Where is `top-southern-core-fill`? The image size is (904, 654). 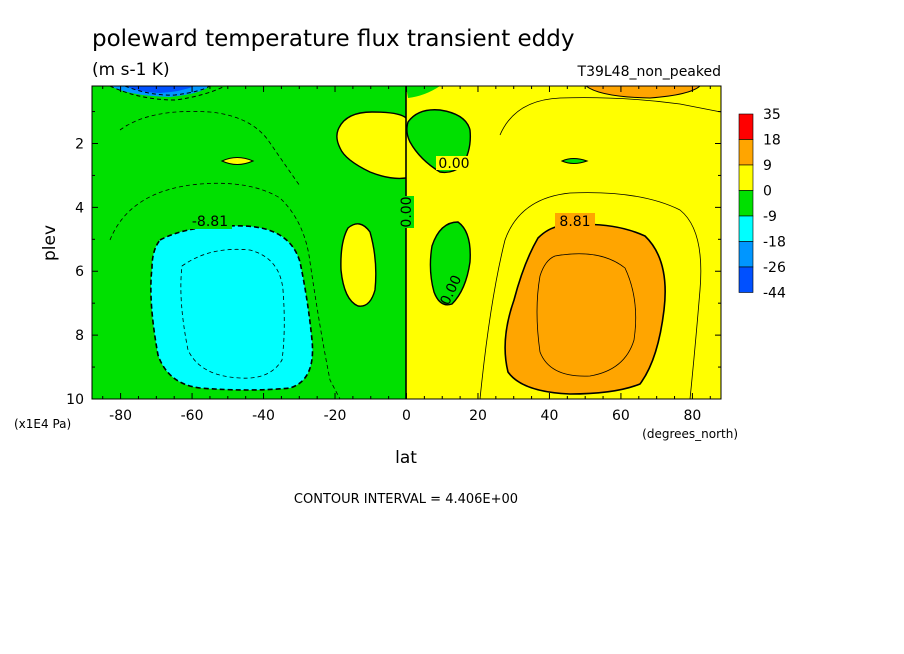
top-southern-core-fill is located at coordinates (160, 89).